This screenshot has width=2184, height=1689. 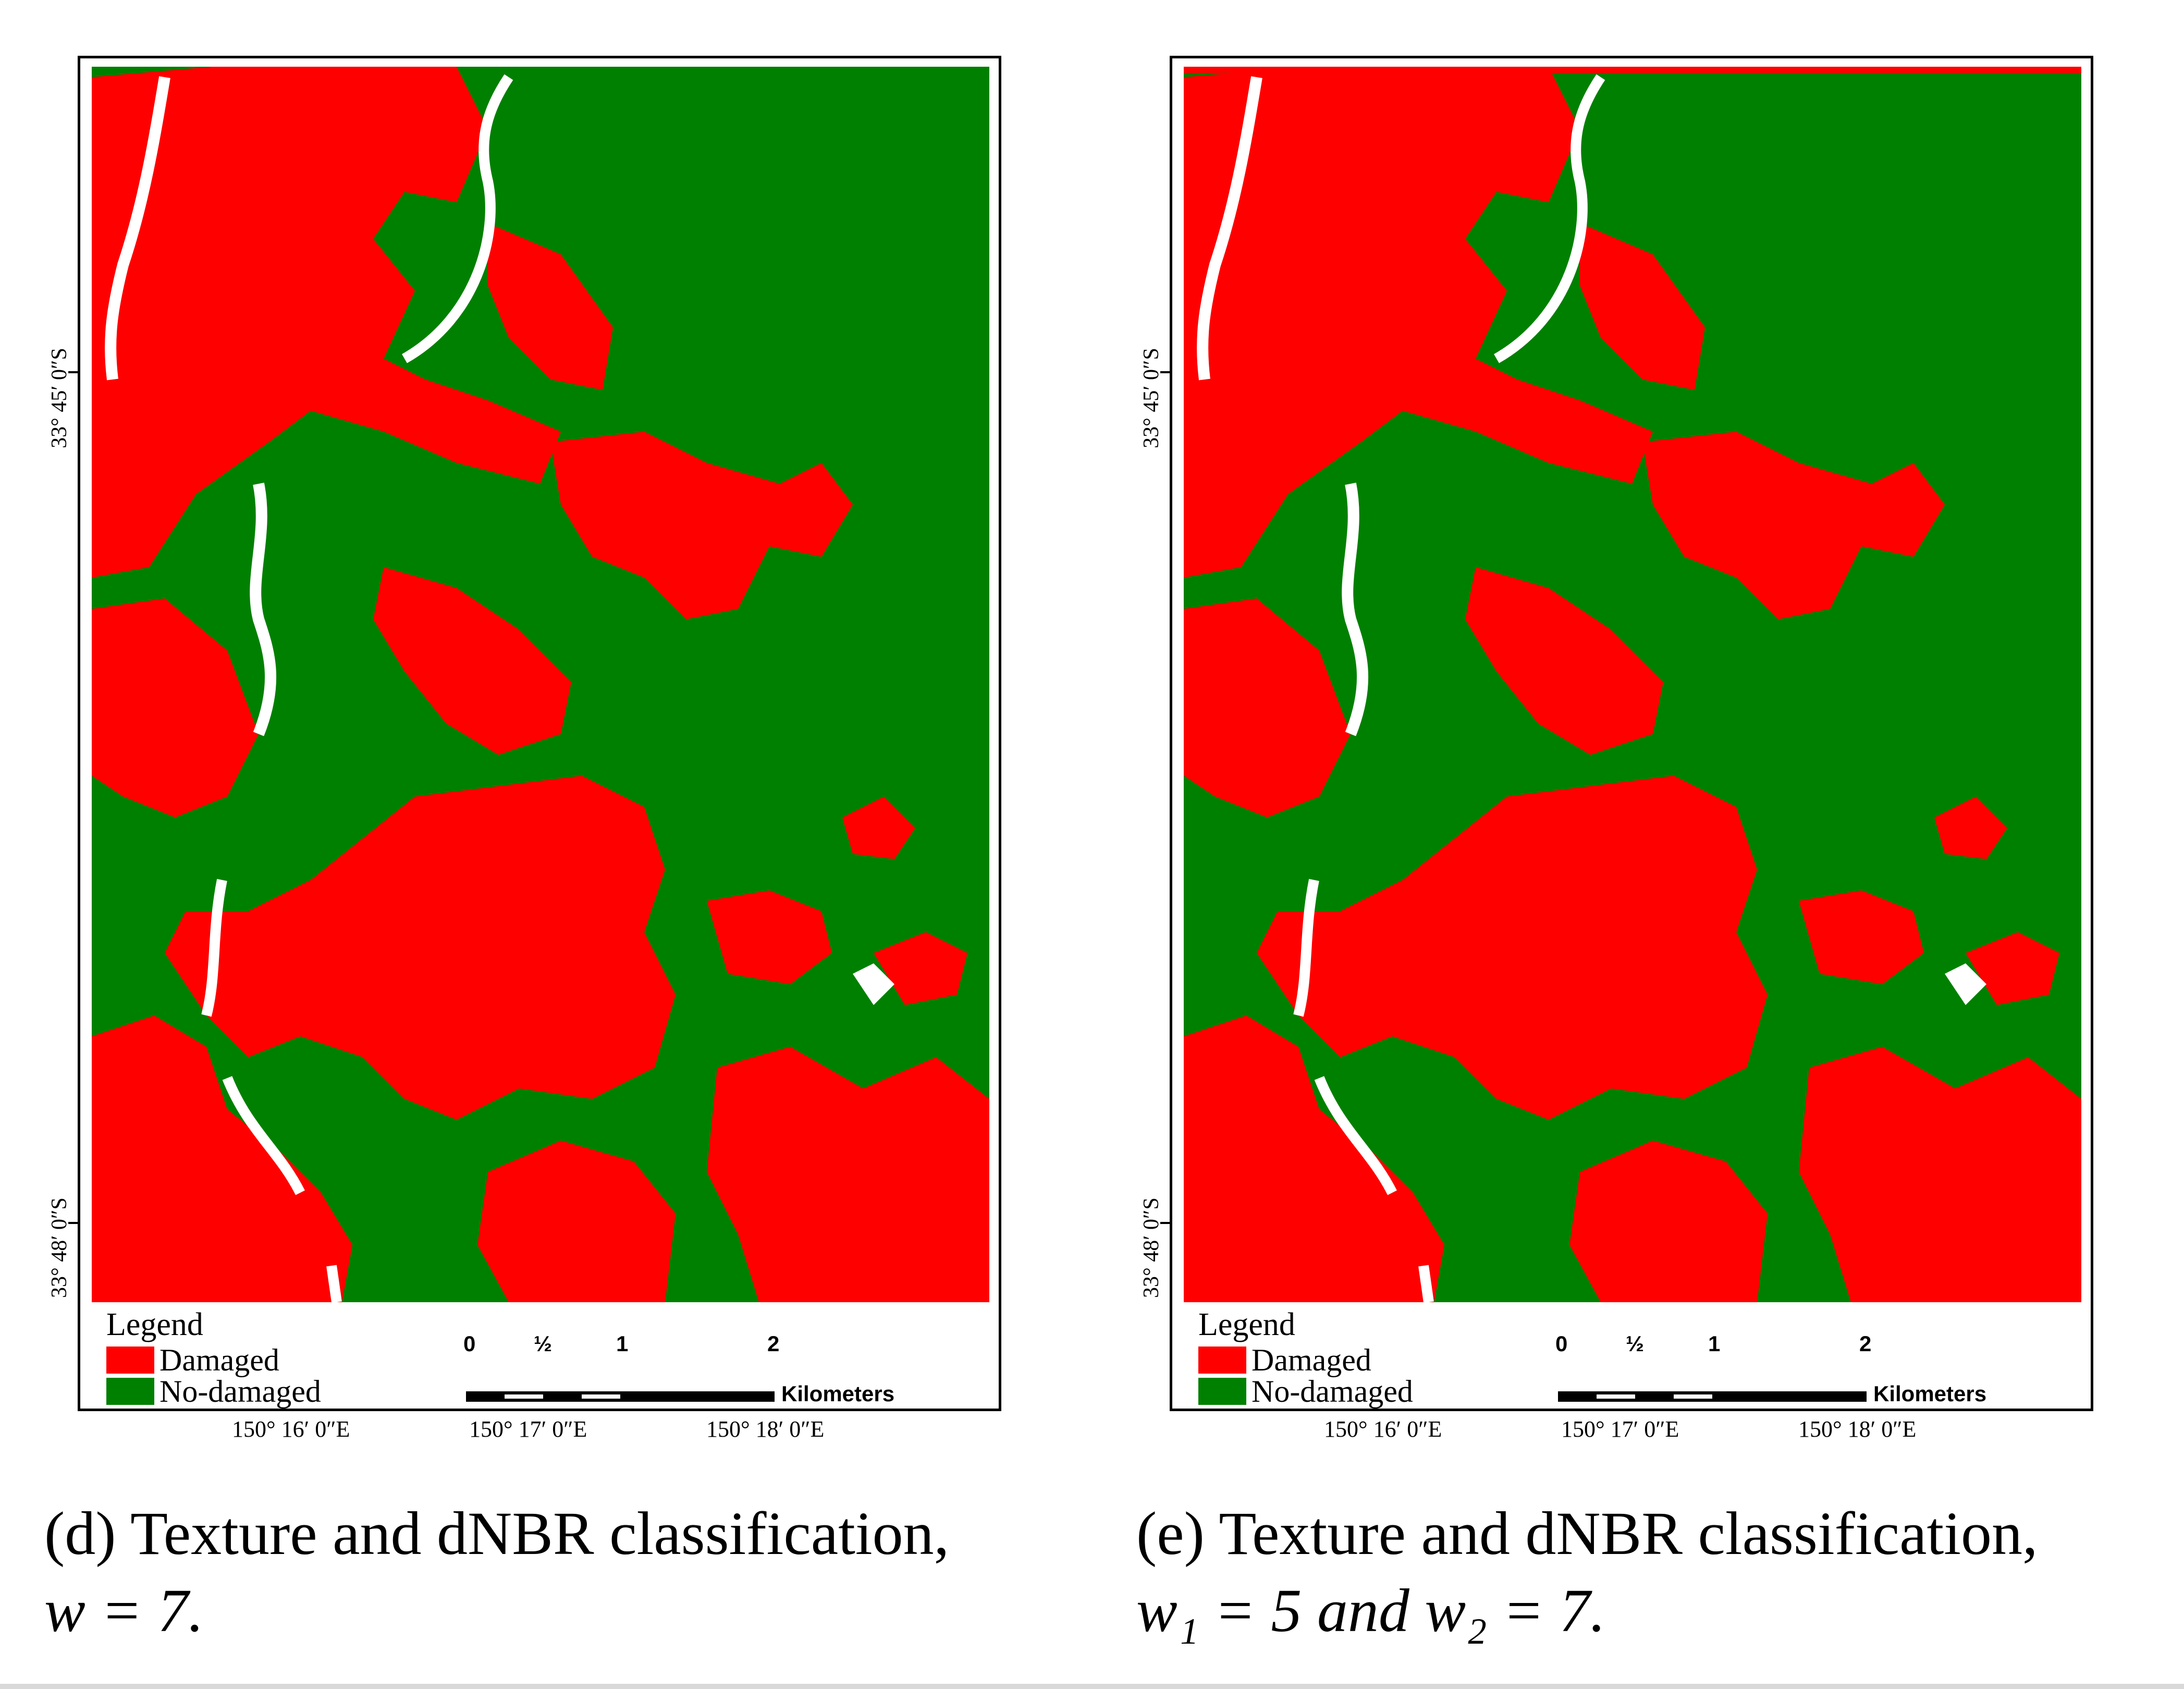 I want to click on caption-text: (d) Texture and dNBR classification,, so click(x=497, y=1533).